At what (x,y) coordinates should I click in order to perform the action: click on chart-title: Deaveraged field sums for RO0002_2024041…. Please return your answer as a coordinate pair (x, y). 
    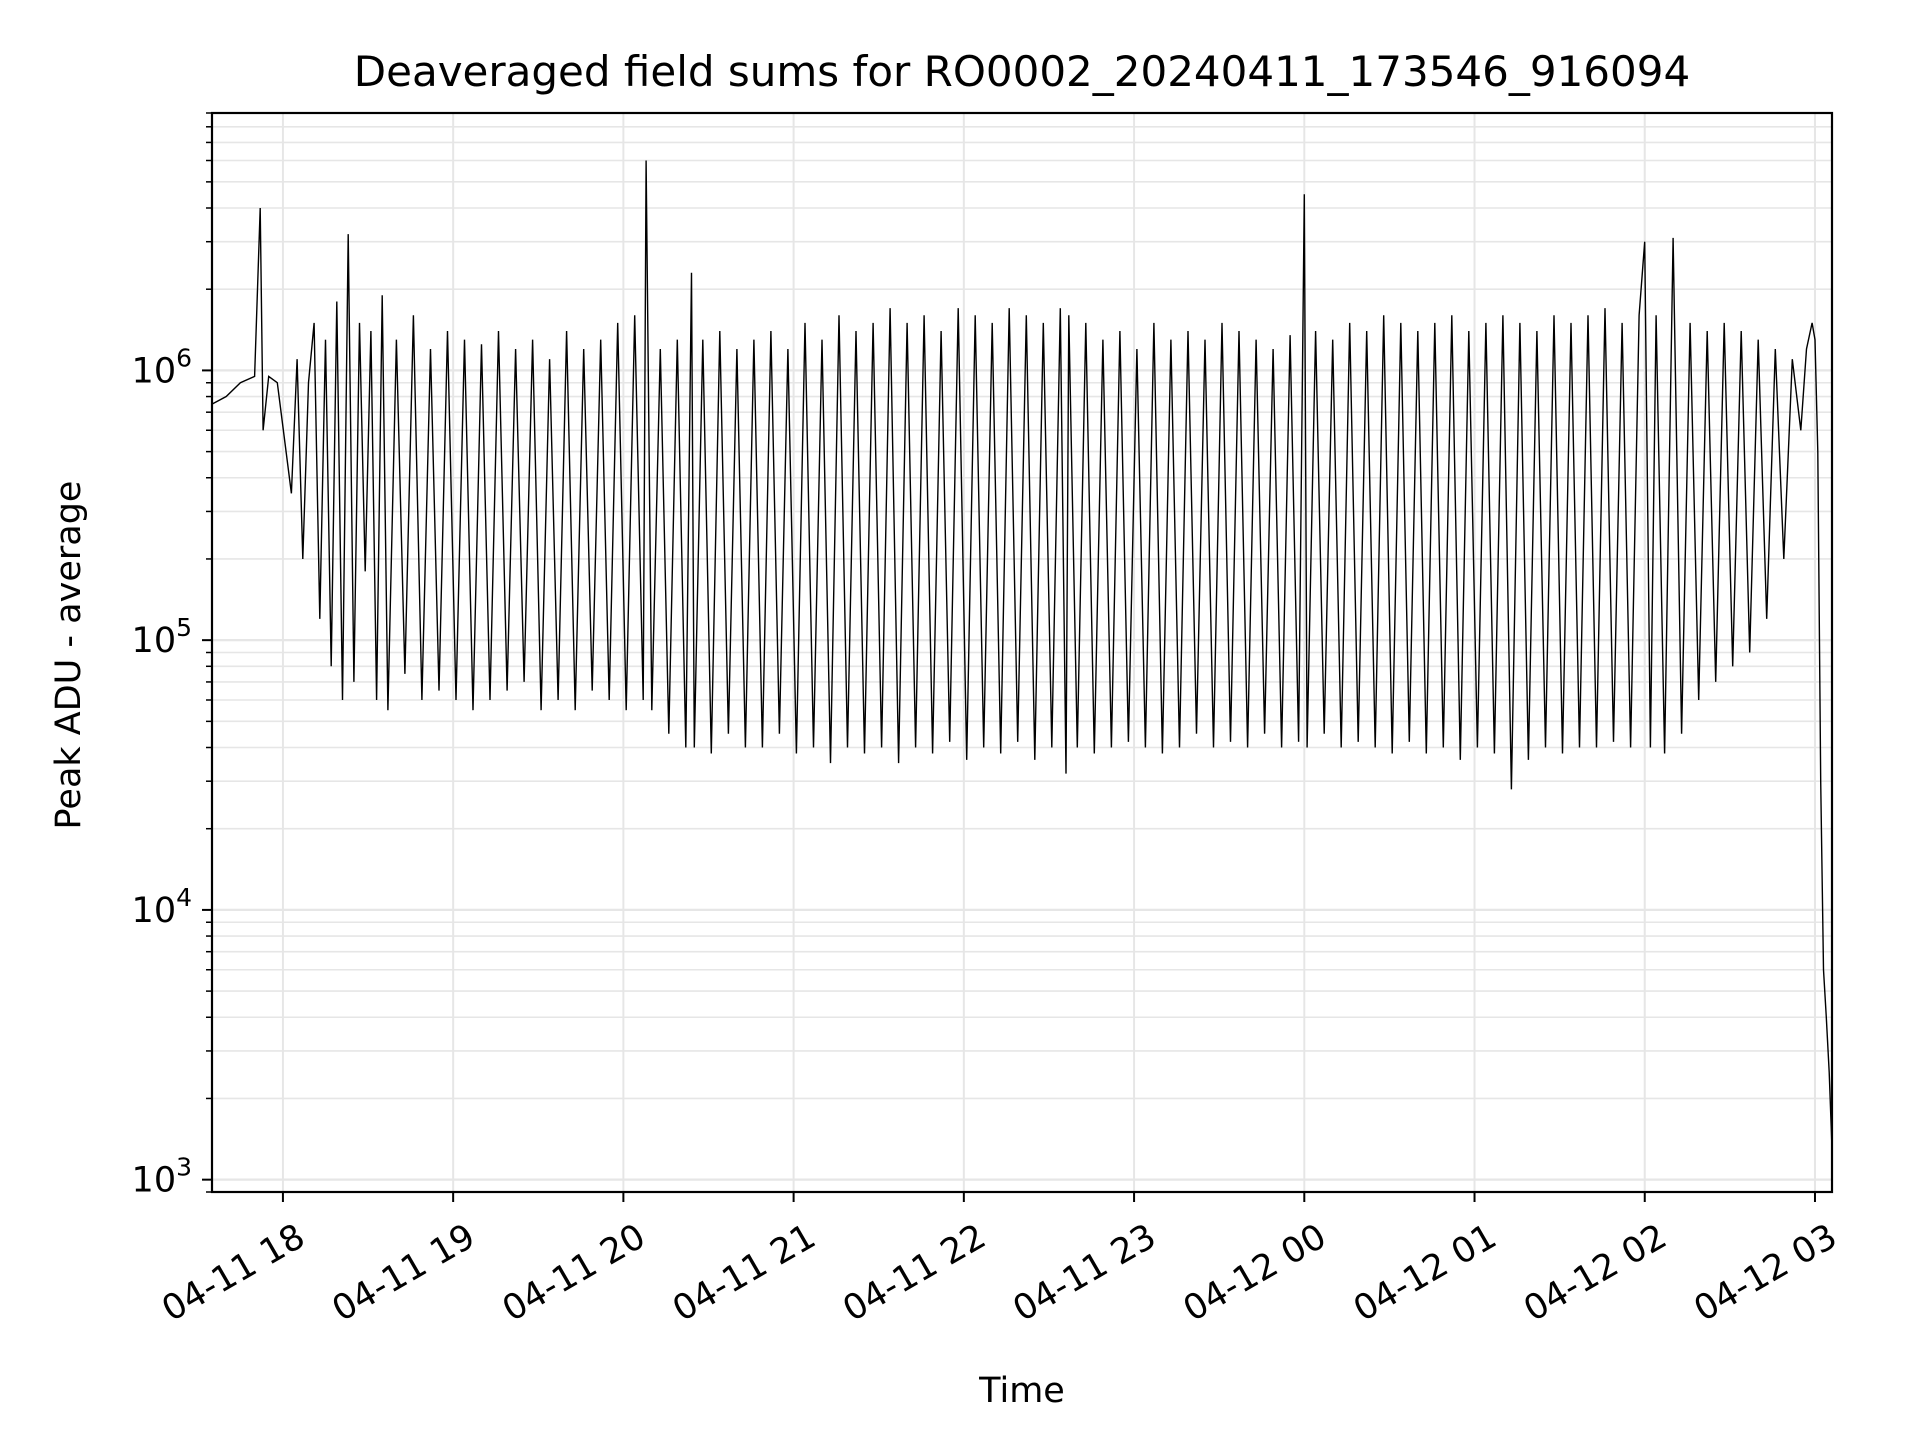
    Looking at the image, I should click on (1022, 71).